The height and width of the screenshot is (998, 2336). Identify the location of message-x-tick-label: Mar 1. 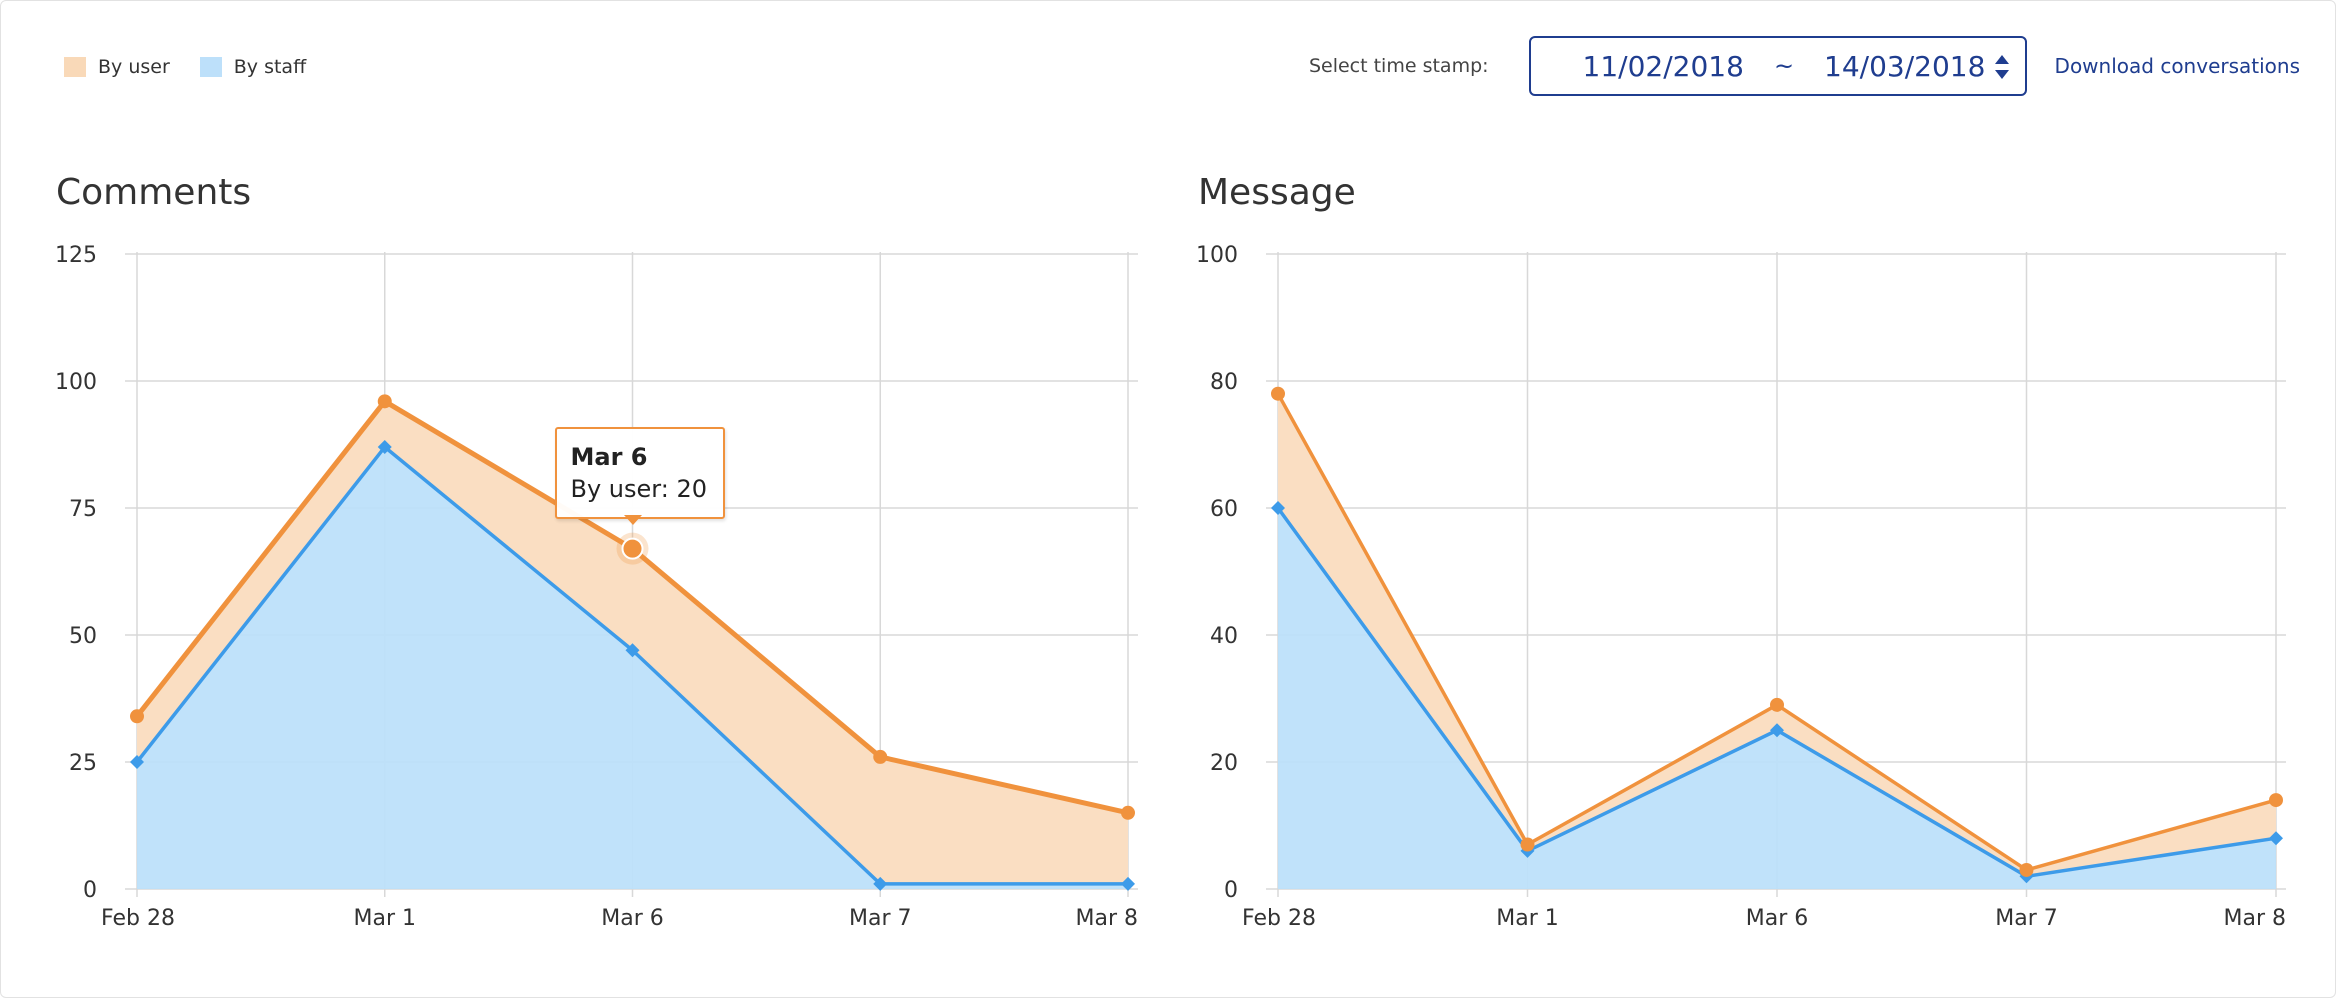
(1527, 918).